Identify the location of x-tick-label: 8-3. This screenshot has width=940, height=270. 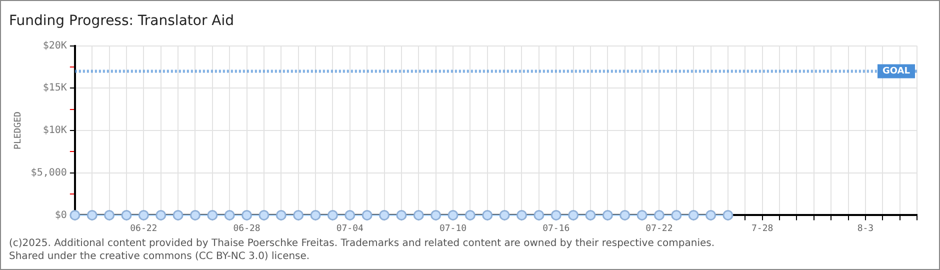
(865, 229).